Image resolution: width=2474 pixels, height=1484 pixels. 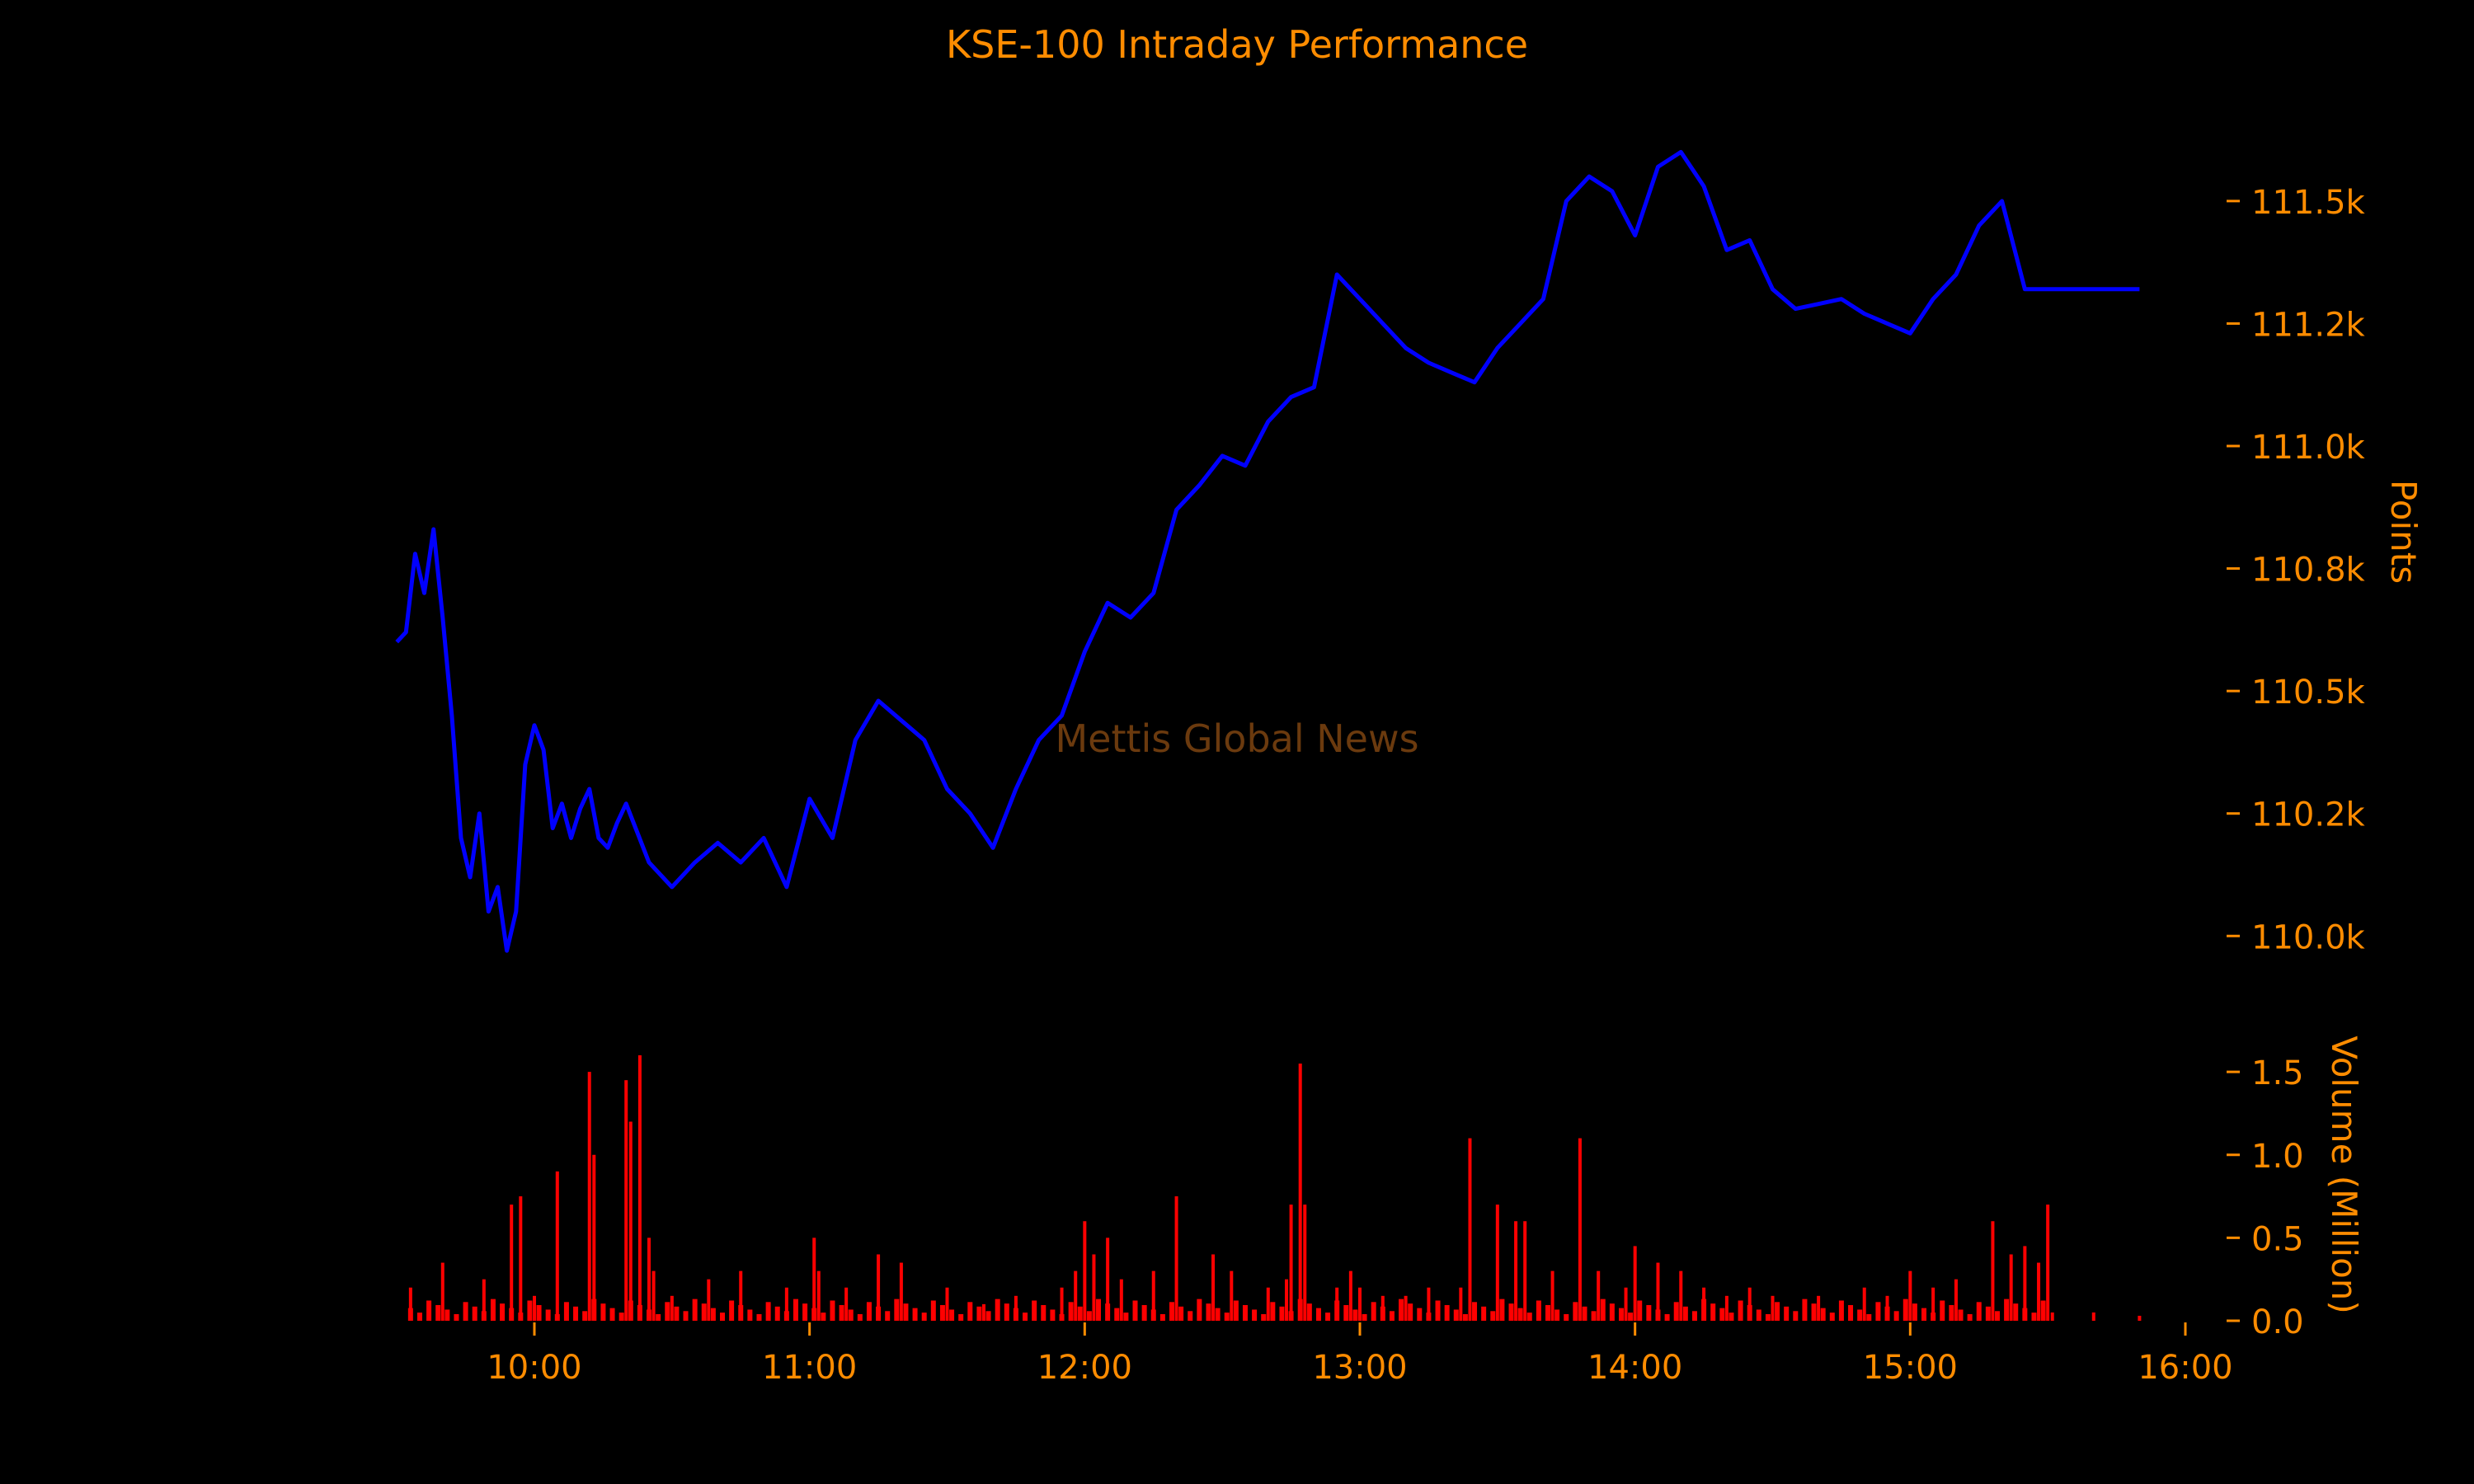 What do you see at coordinates (1634, 1368) in the screenshot?
I see `time-tick-label: 14:00` at bounding box center [1634, 1368].